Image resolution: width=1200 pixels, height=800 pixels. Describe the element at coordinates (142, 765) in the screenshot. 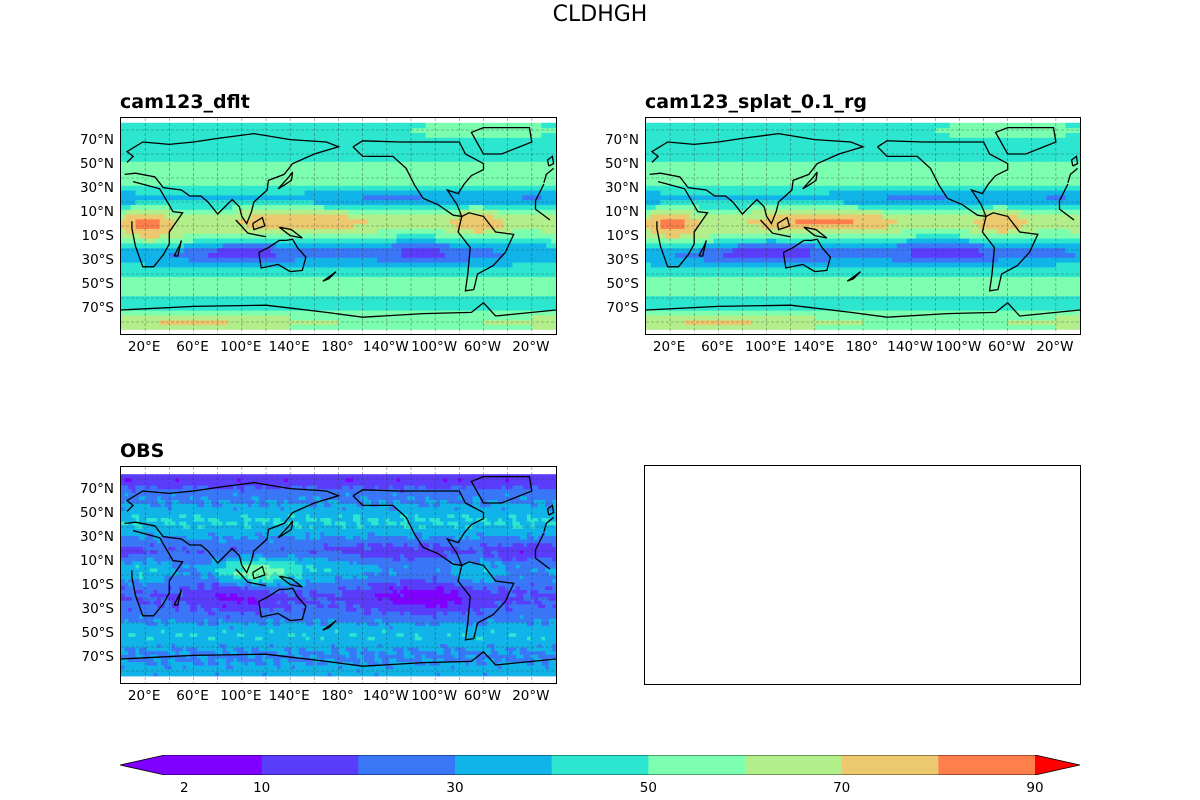

I see `colorbar-under-extend` at that location.